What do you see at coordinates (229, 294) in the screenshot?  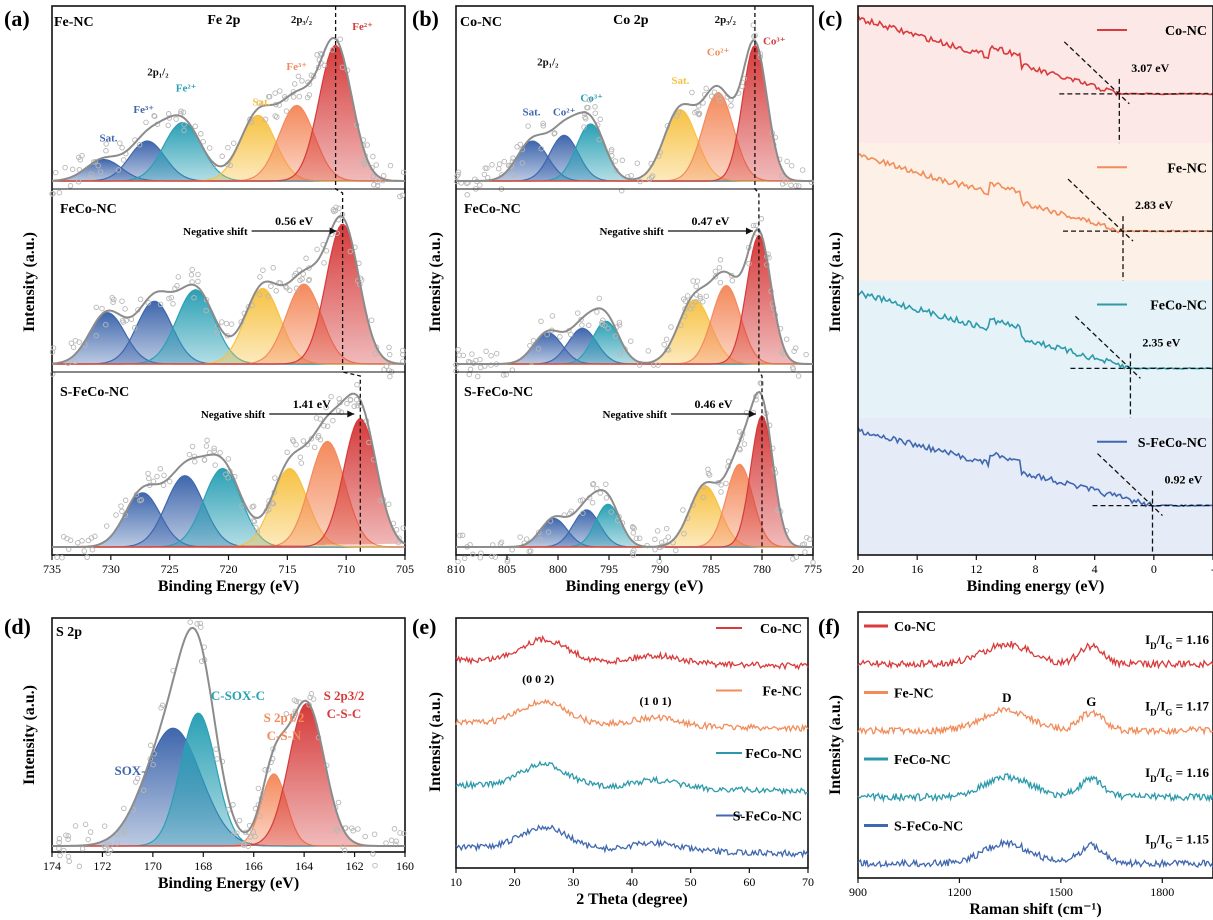 I see `panel-a-row1-peak` at bounding box center [229, 294].